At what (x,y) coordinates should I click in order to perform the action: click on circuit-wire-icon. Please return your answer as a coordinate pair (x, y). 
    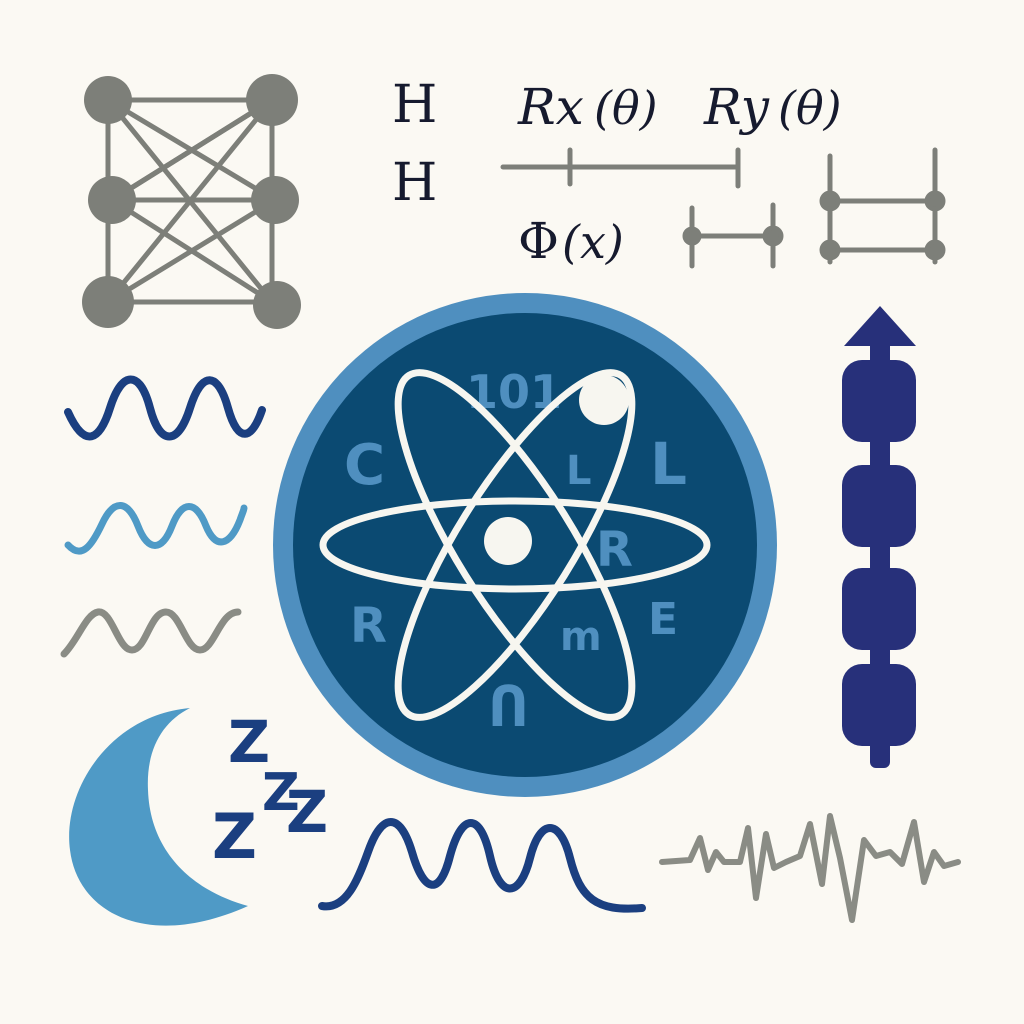
    Looking at the image, I should click on (620, 168).